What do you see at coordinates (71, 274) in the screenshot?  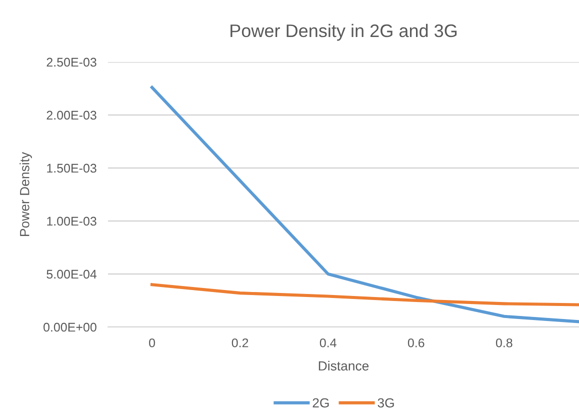 I see `y-tick-label: 5.00E-04` at bounding box center [71, 274].